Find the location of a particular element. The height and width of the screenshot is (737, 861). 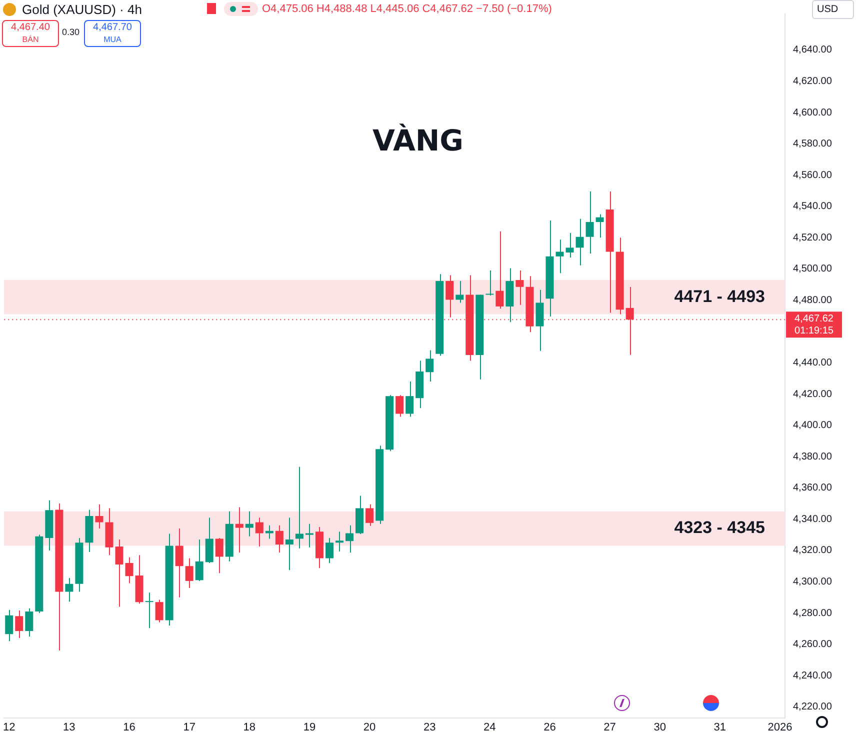

y-tick-label: 4,360.00 is located at coordinates (812, 488).